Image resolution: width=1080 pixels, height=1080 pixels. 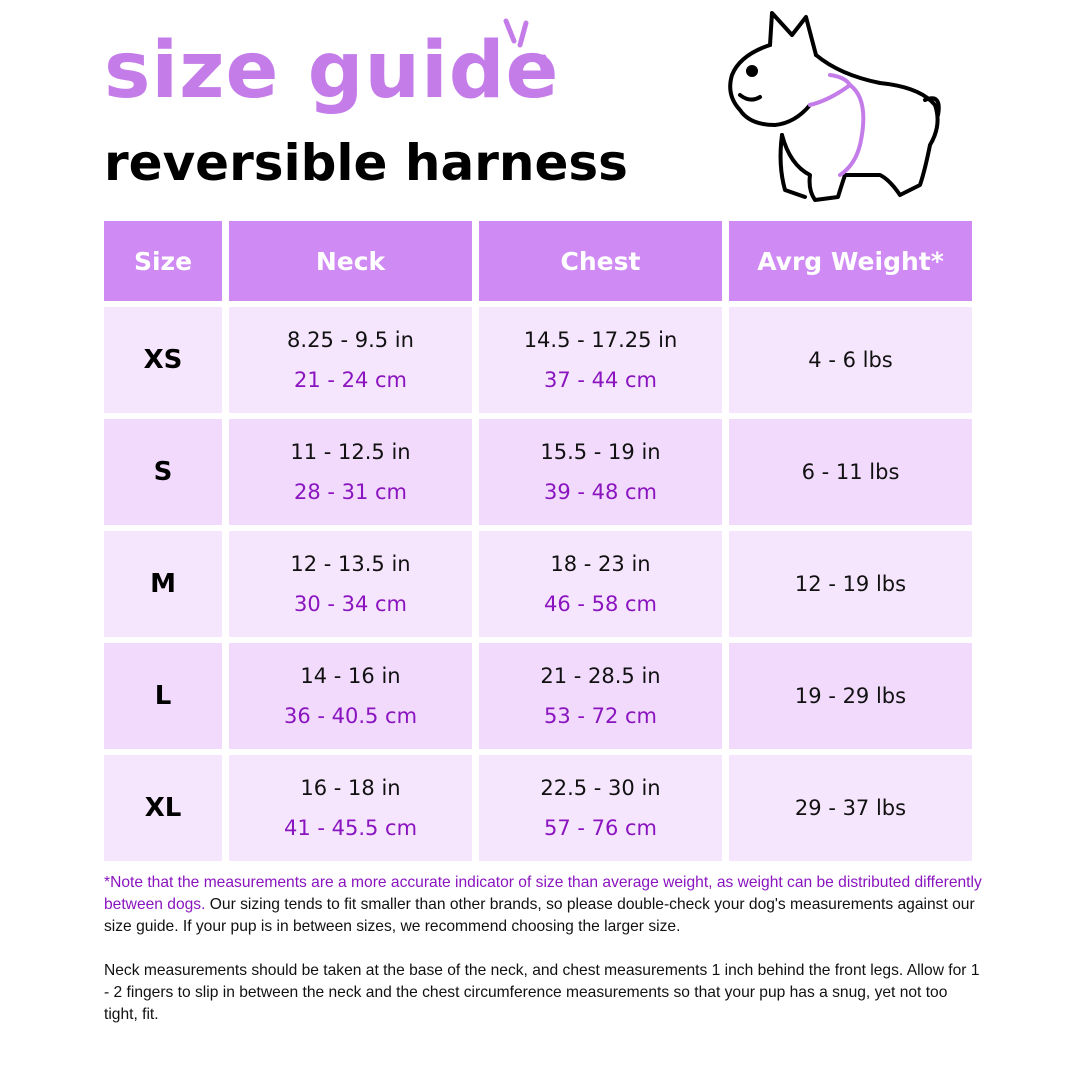 What do you see at coordinates (600, 261) in the screenshot?
I see `column-header-chest: Chest` at bounding box center [600, 261].